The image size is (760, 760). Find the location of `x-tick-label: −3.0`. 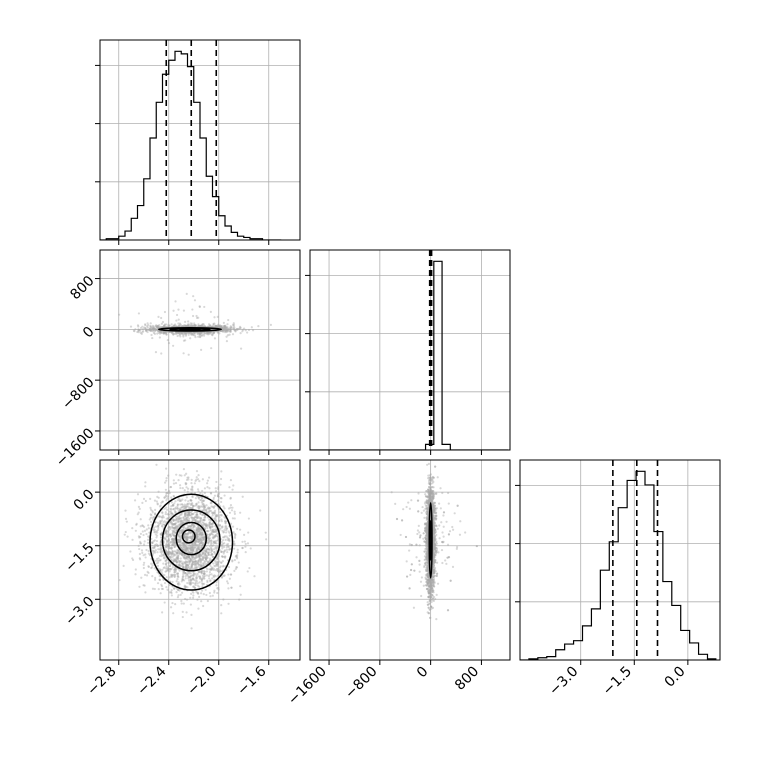

x-tick-label: −3.0 is located at coordinates (563, 681).